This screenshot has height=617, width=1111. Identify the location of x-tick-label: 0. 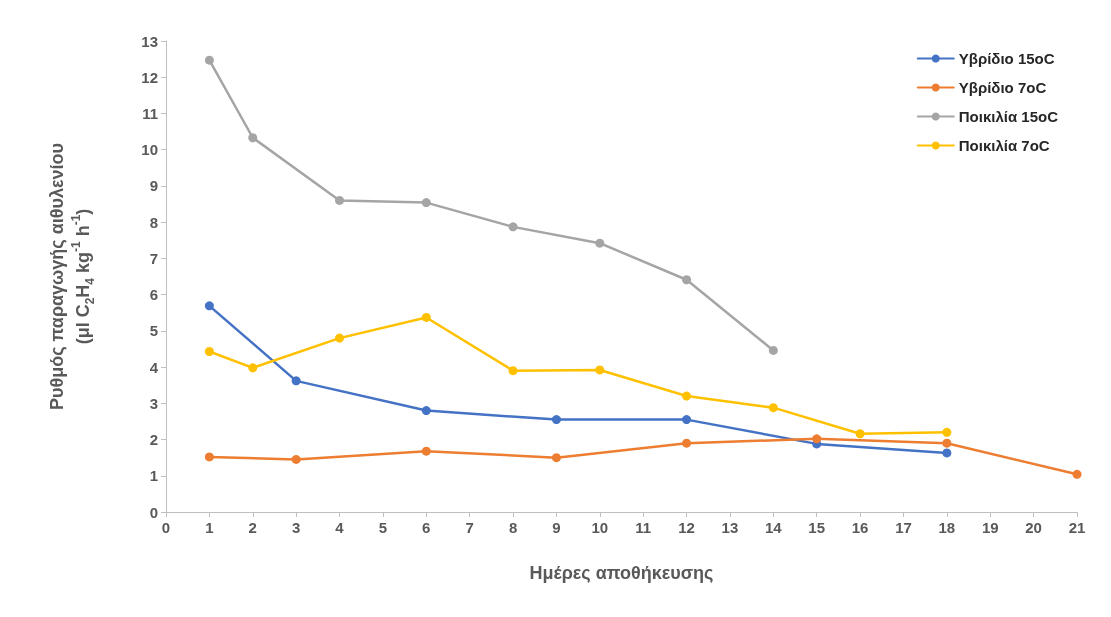
(166, 527).